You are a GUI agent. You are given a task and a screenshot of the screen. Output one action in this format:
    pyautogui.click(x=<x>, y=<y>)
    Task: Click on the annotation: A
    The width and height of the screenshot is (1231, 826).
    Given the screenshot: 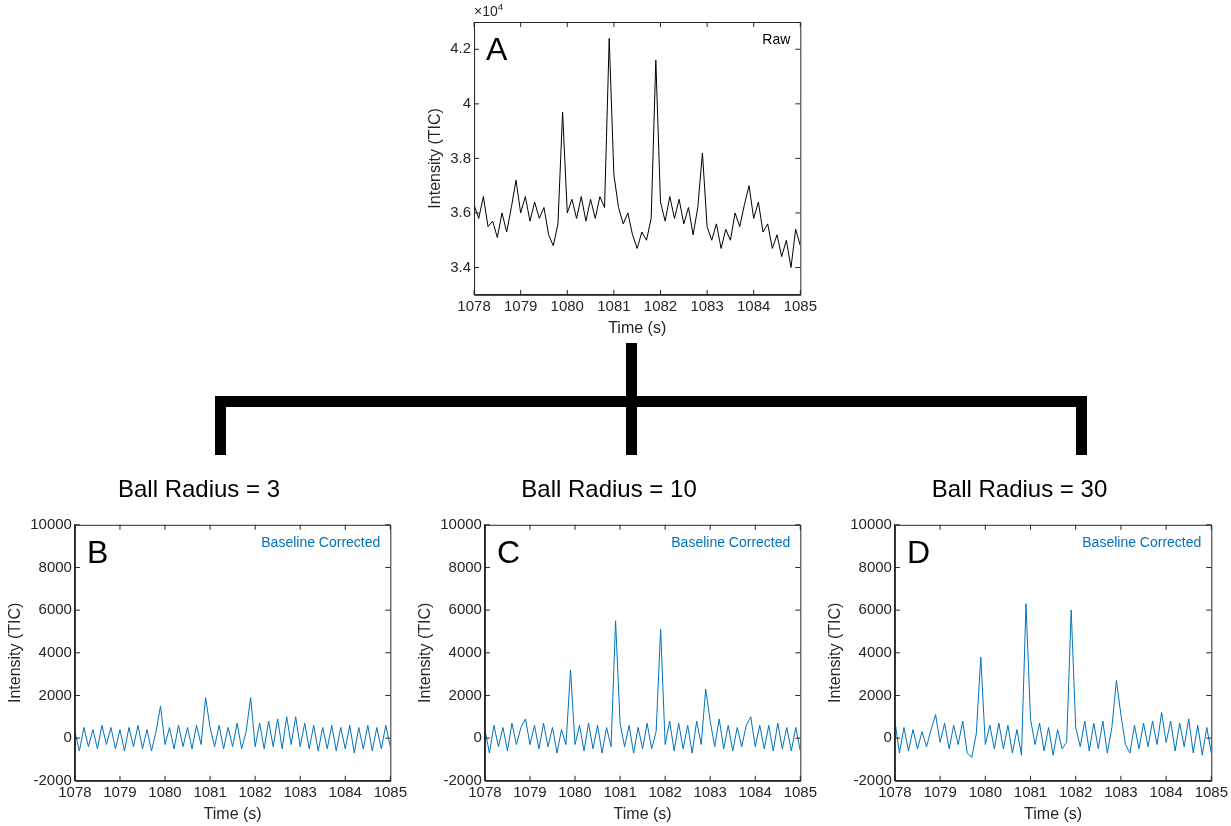 What is the action you would take?
    pyautogui.click(x=497, y=49)
    